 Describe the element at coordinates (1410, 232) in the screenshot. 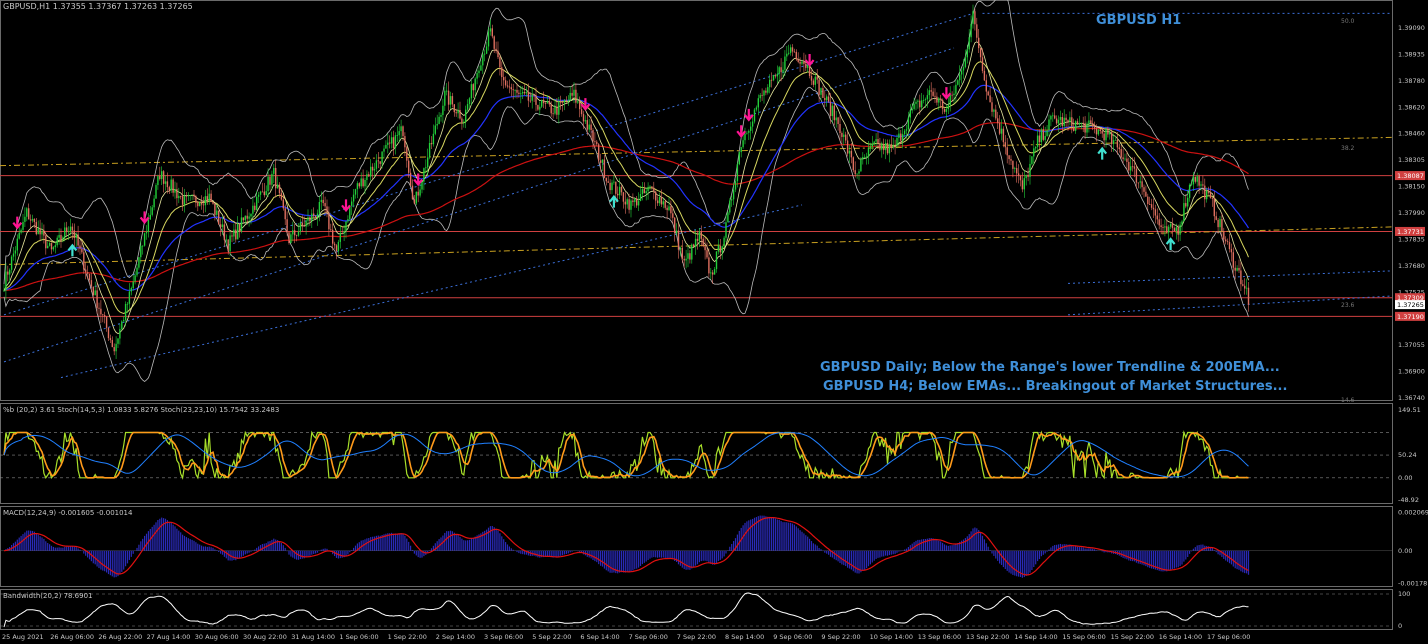

I see `price-badge-label: 1.37731` at that location.